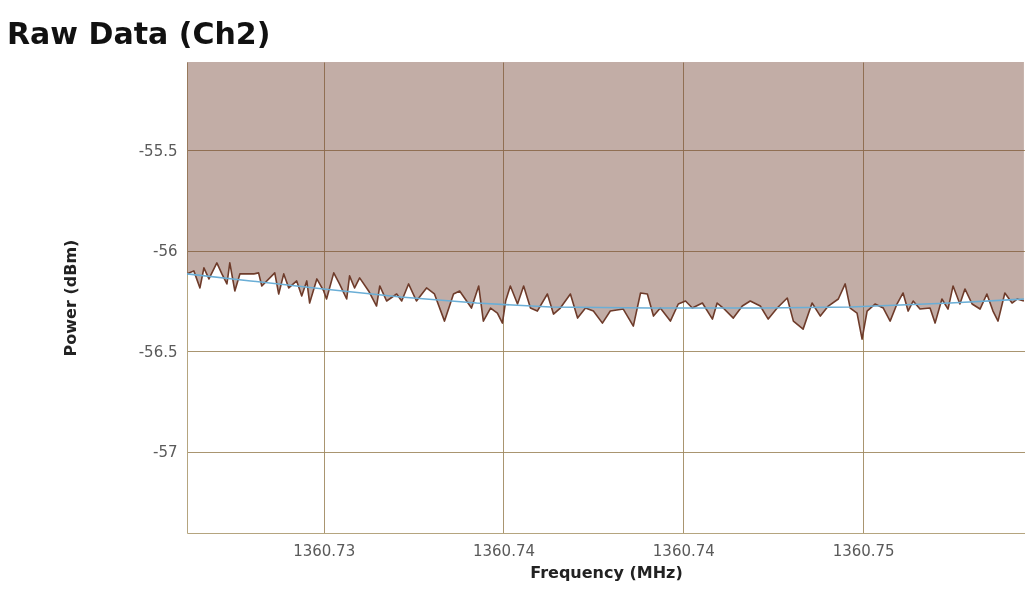 Image resolution: width=1025 pixels, height=603 pixels. Describe the element at coordinates (70, 298) in the screenshot. I see `y-axis-title: Power (dBm)` at that location.